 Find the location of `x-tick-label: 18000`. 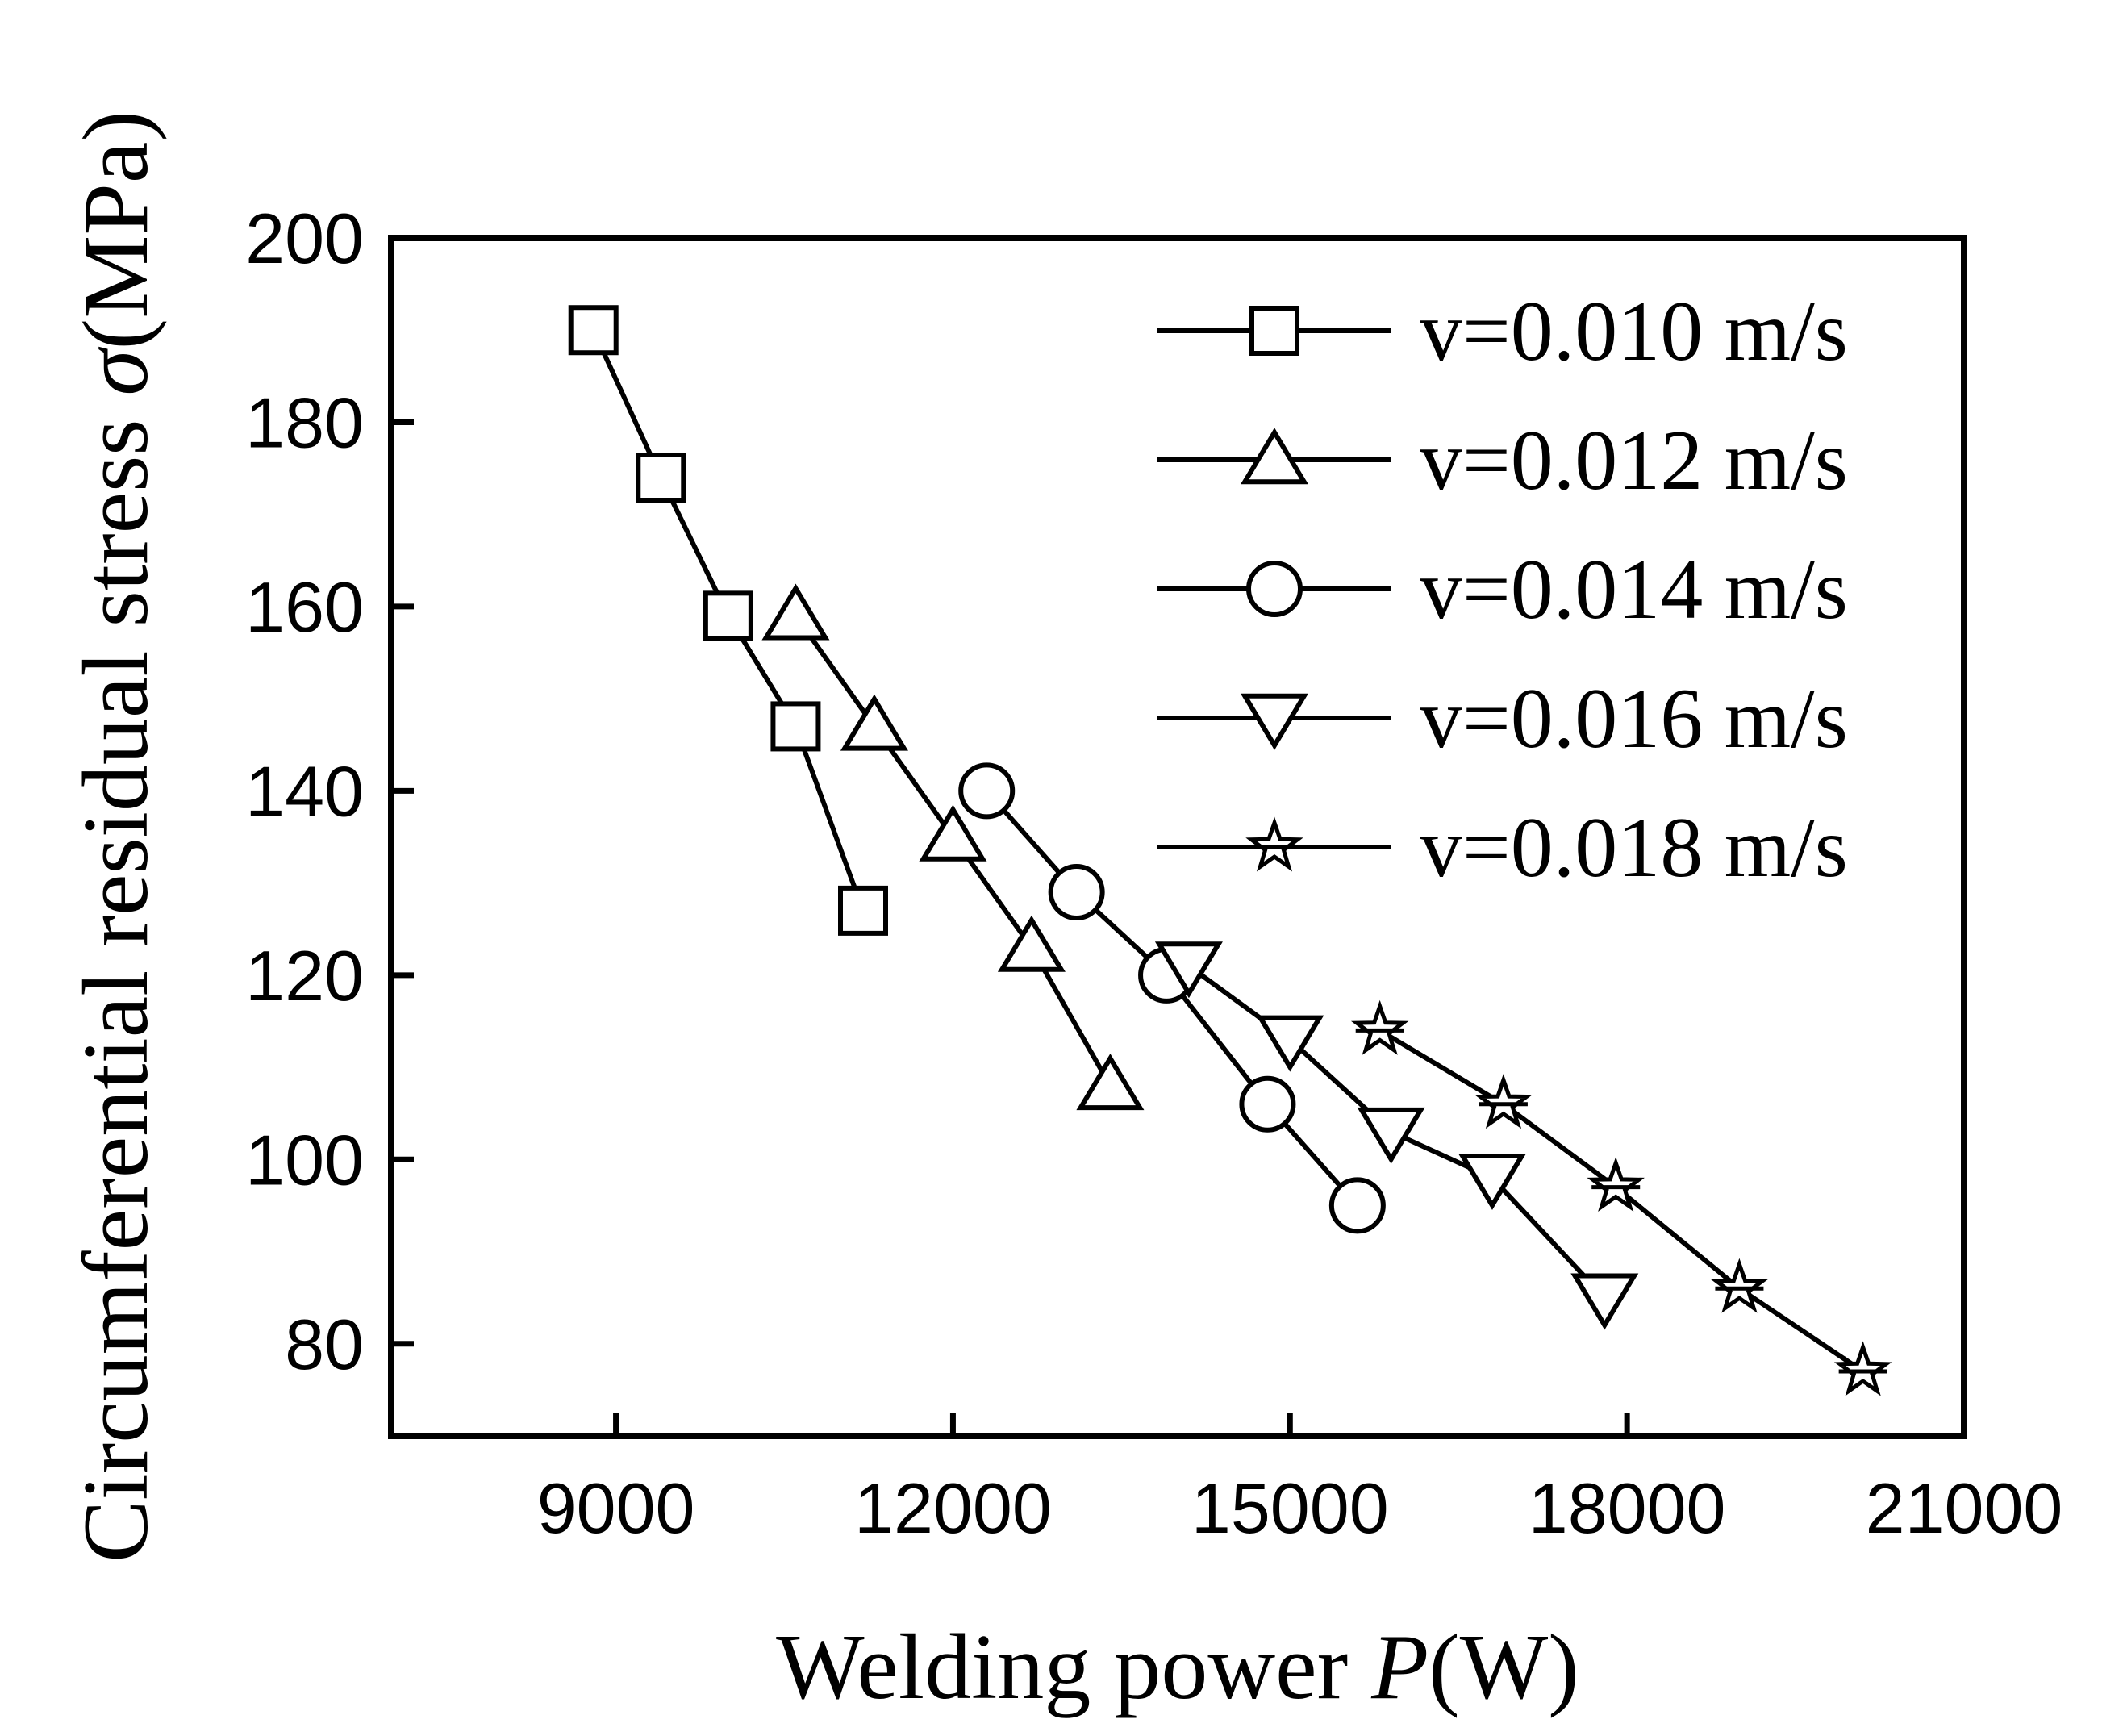

x-tick-label: 18000 is located at coordinates (1627, 1508).